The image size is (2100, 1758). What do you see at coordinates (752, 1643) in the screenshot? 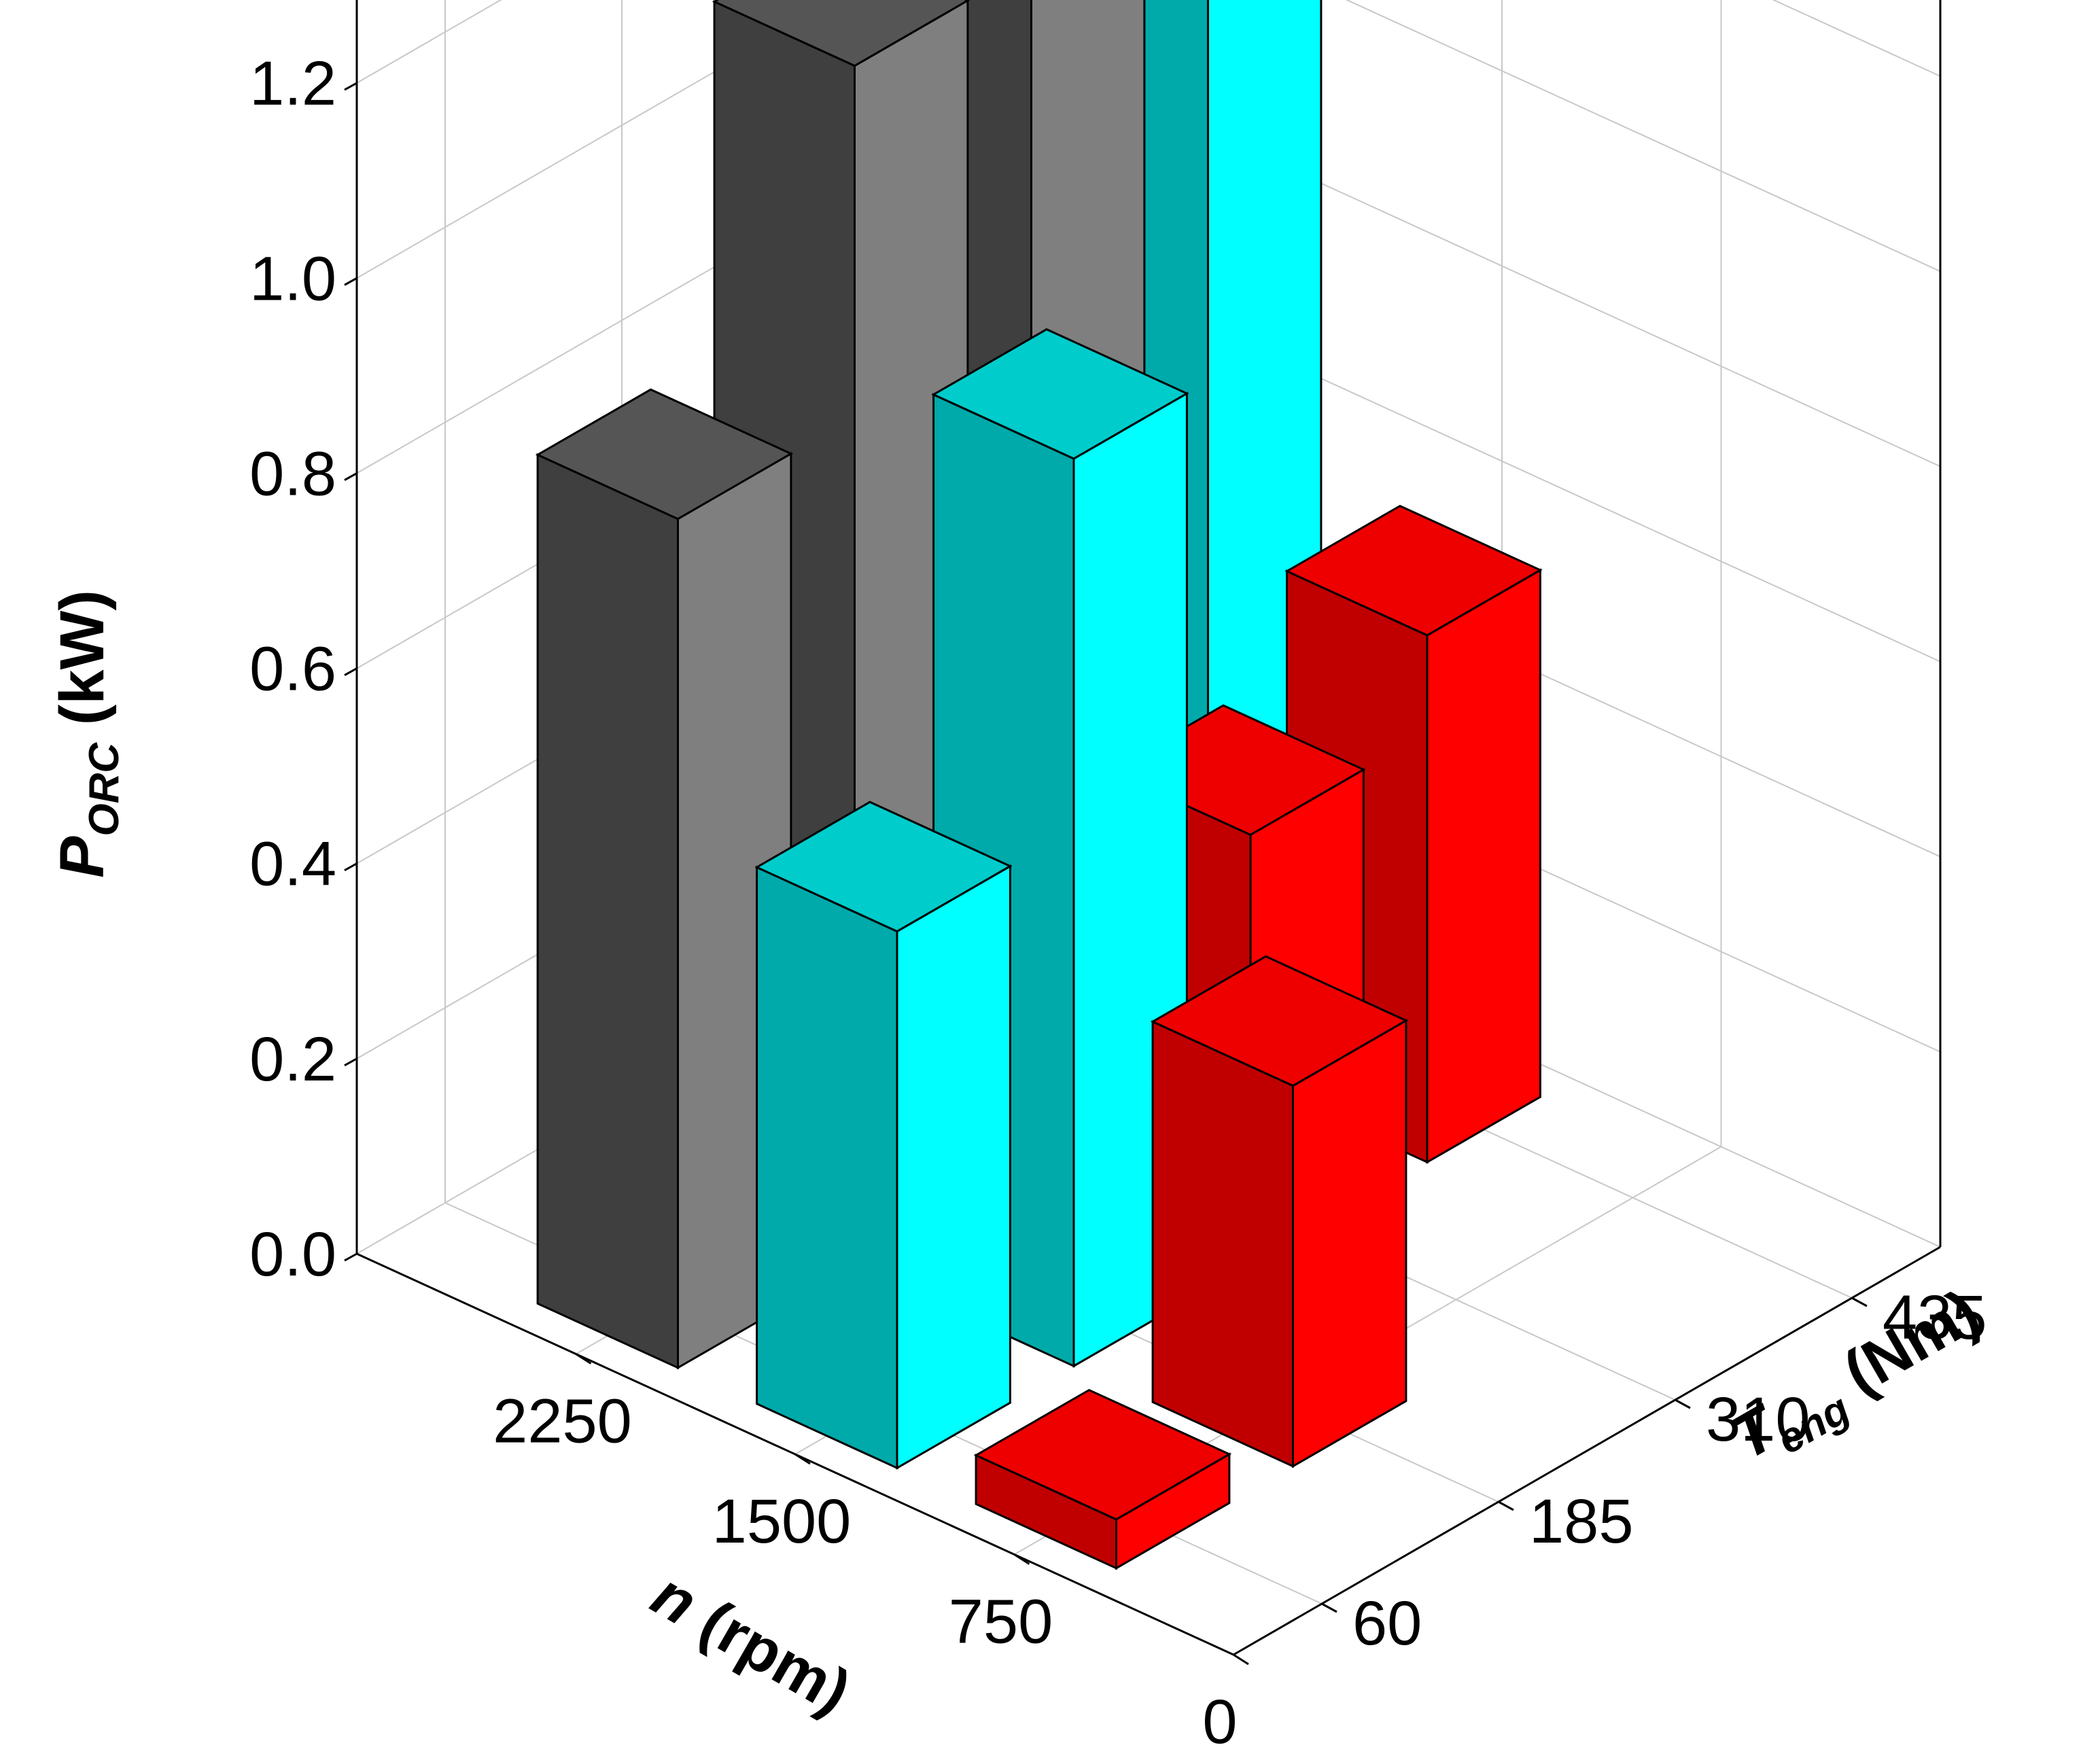
I see `x-axis-title: n (rpm)` at bounding box center [752, 1643].